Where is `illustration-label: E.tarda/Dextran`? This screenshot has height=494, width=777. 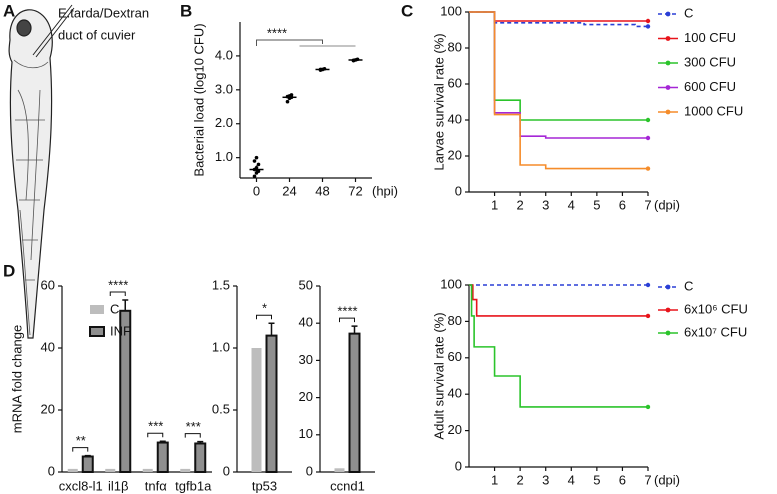
illustration-label: E.tarda/Dextran is located at coordinates (103, 12).